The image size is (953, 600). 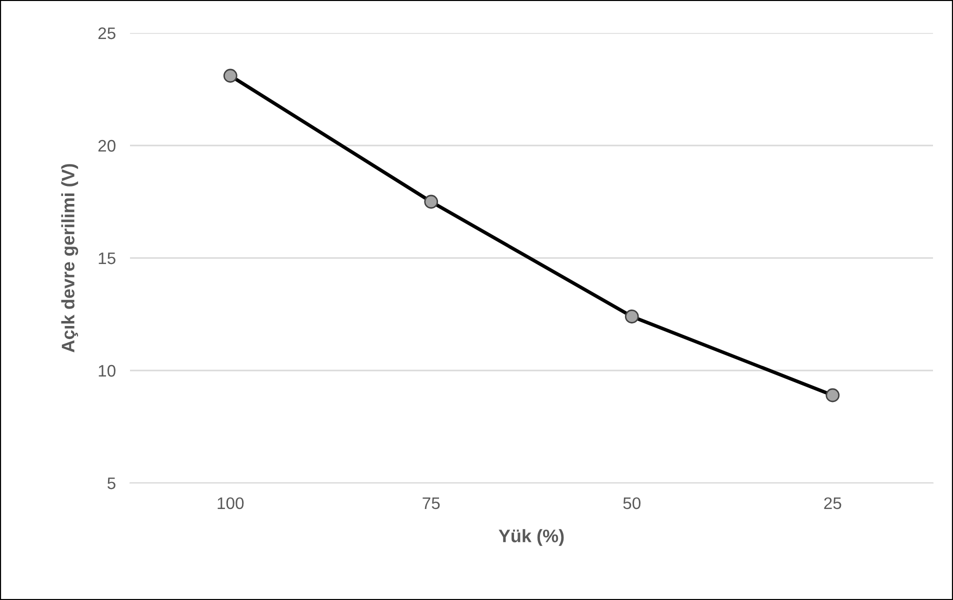 I want to click on y-tick-label: 15, so click(x=107, y=258).